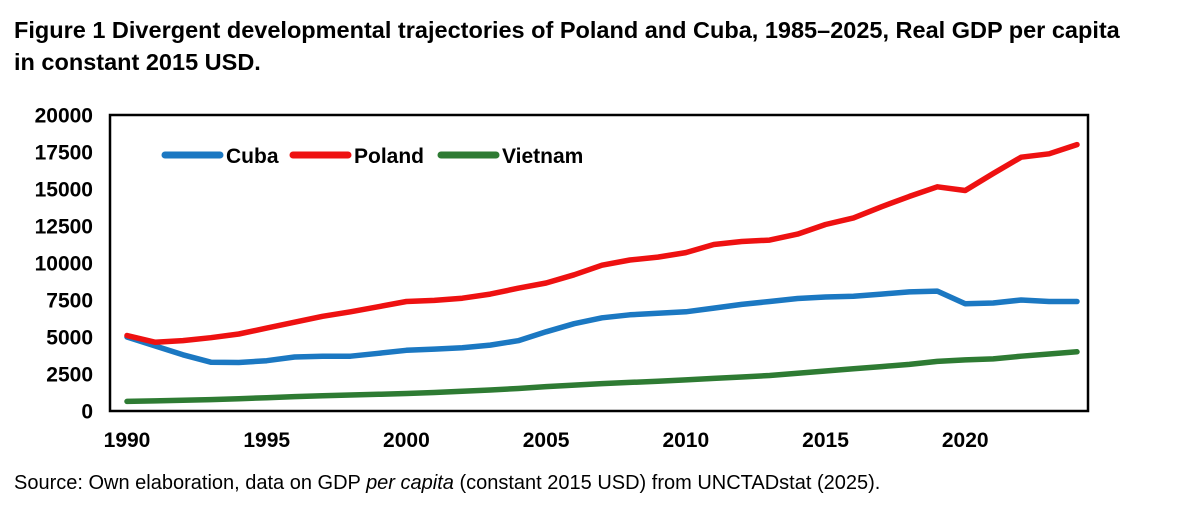 The image size is (1204, 525). What do you see at coordinates (127, 440) in the screenshot?
I see `x-tick-label-1990: 1990` at bounding box center [127, 440].